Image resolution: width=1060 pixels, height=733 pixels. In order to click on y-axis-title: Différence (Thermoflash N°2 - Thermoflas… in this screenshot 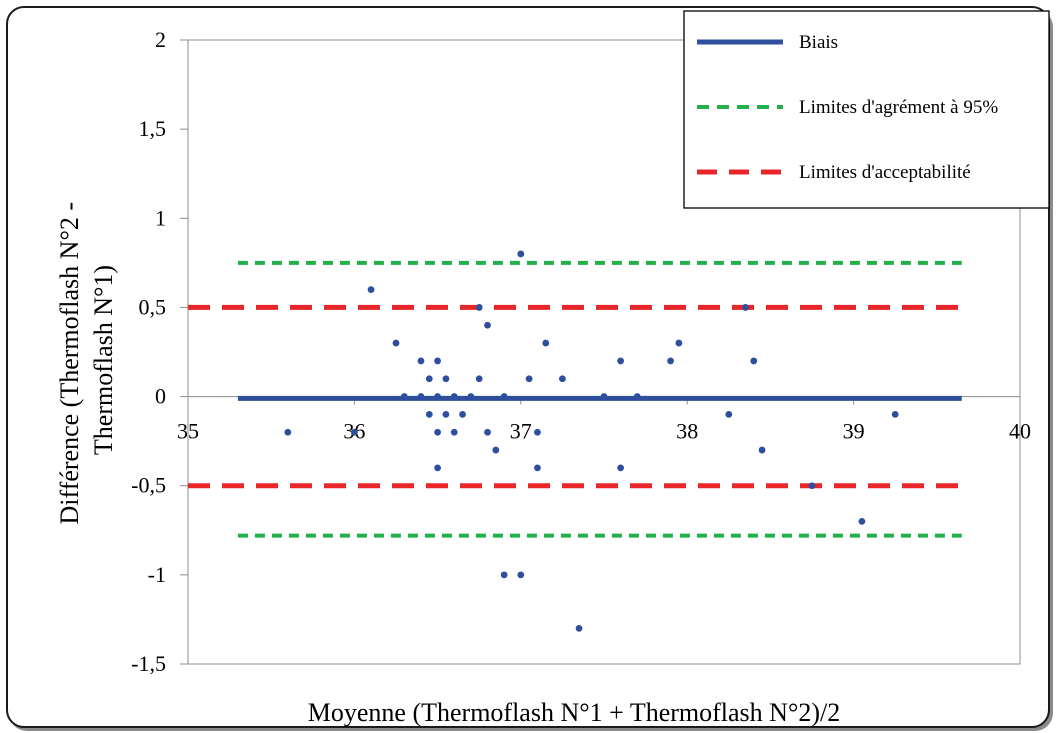, I will do `click(86, 360)`.